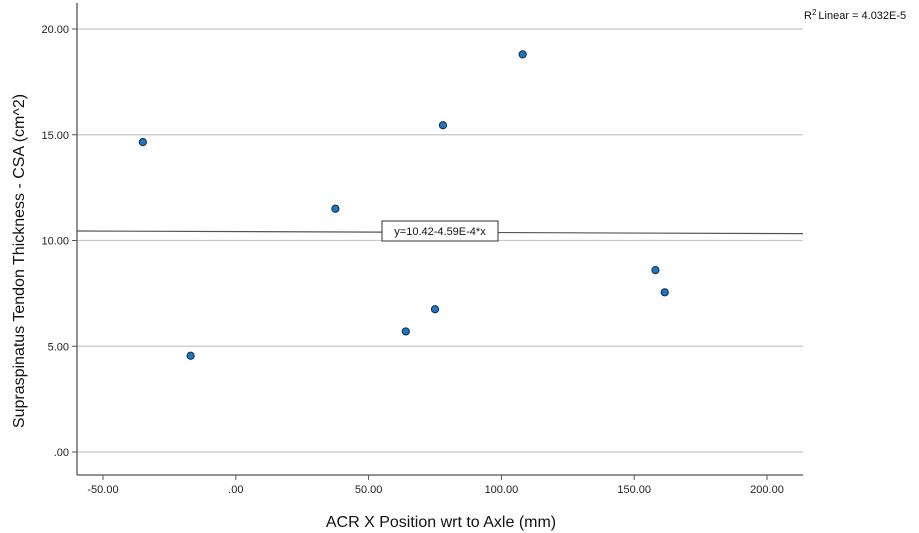 This screenshot has width=919, height=533. I want to click on x-axis-title: ACR X Position wrt to Axle (mm), so click(441, 522).